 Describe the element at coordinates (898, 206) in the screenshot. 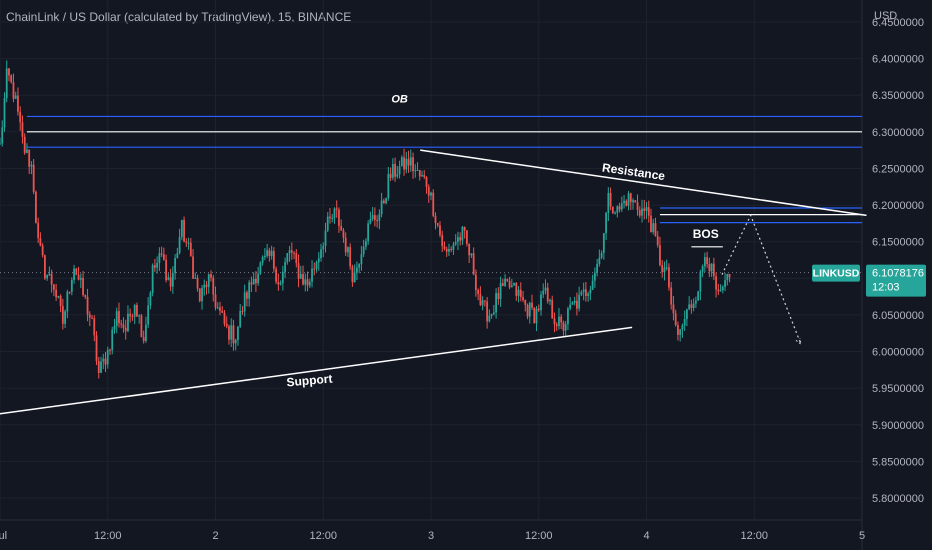

I see `price-tick-label: 6.2000000` at that location.